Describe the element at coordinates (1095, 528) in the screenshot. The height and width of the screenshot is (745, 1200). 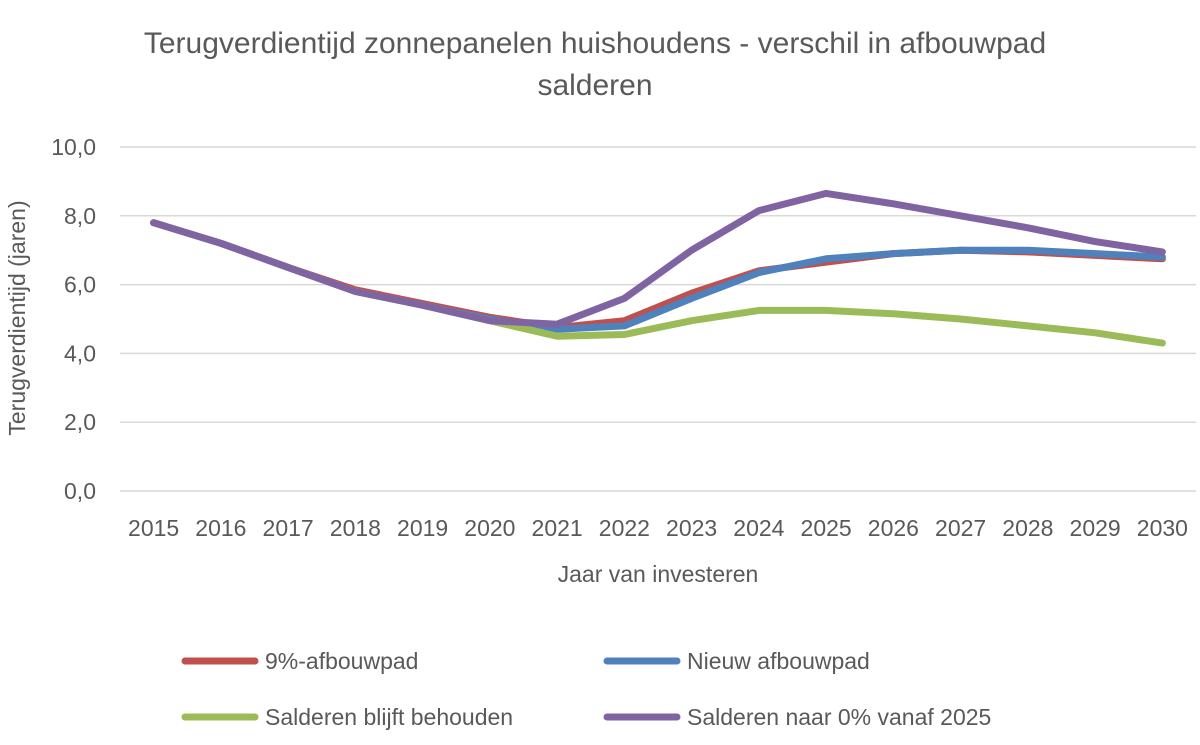
I see `x-tick-label: 2029` at that location.